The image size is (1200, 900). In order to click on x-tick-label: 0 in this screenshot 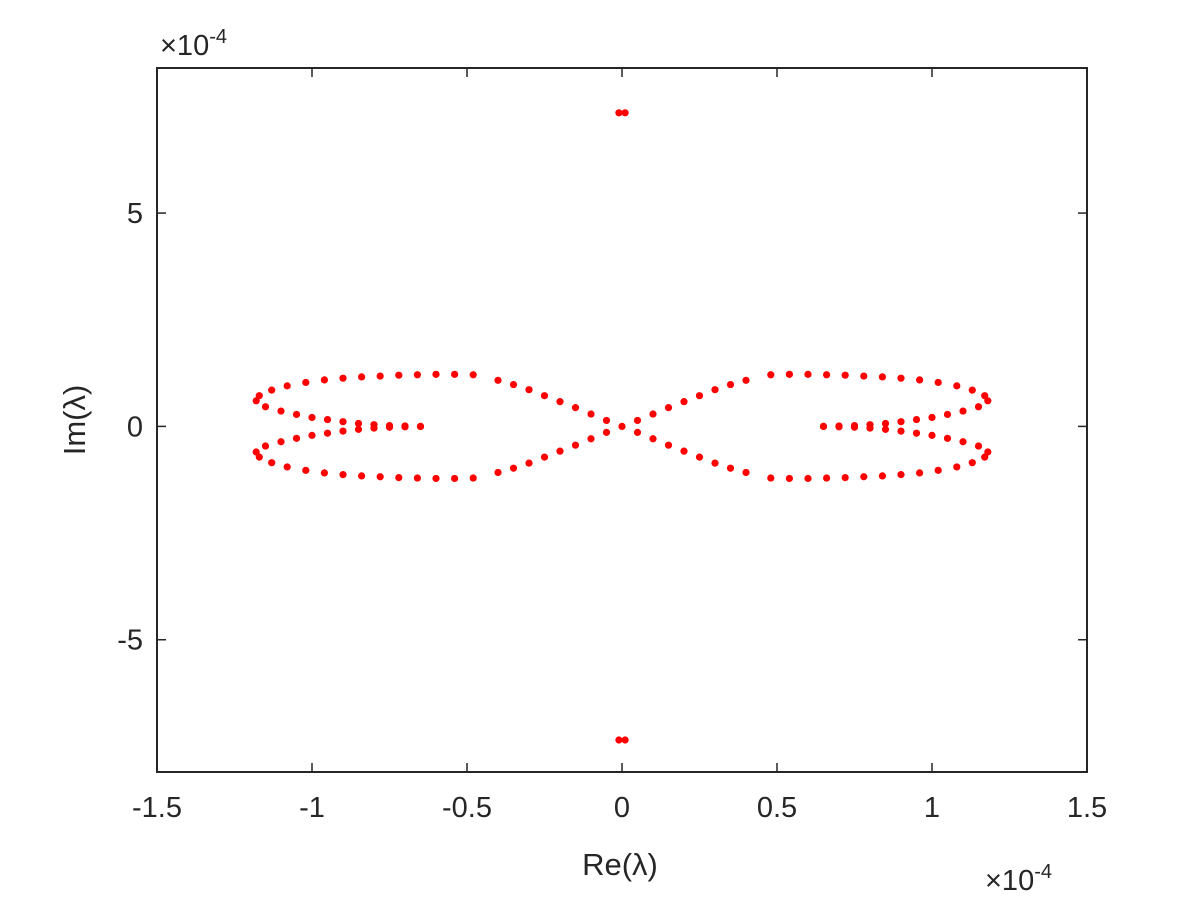, I will do `click(622, 808)`.